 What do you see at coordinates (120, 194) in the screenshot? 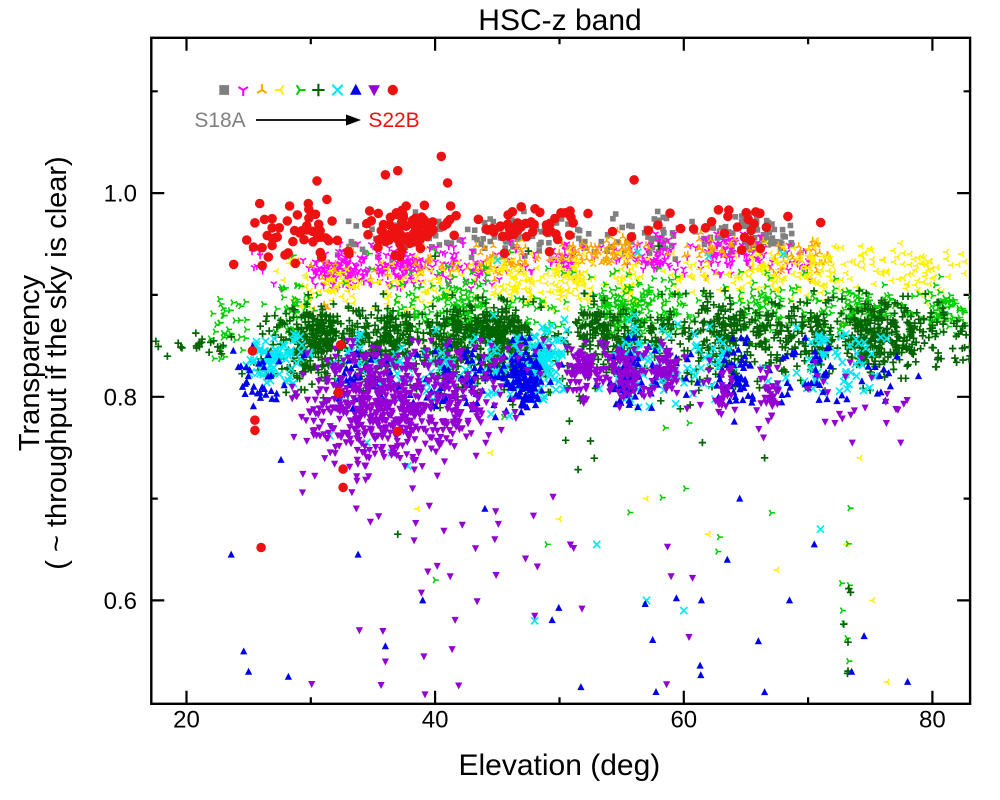
I see `svg-text: 1.0` at bounding box center [120, 194].